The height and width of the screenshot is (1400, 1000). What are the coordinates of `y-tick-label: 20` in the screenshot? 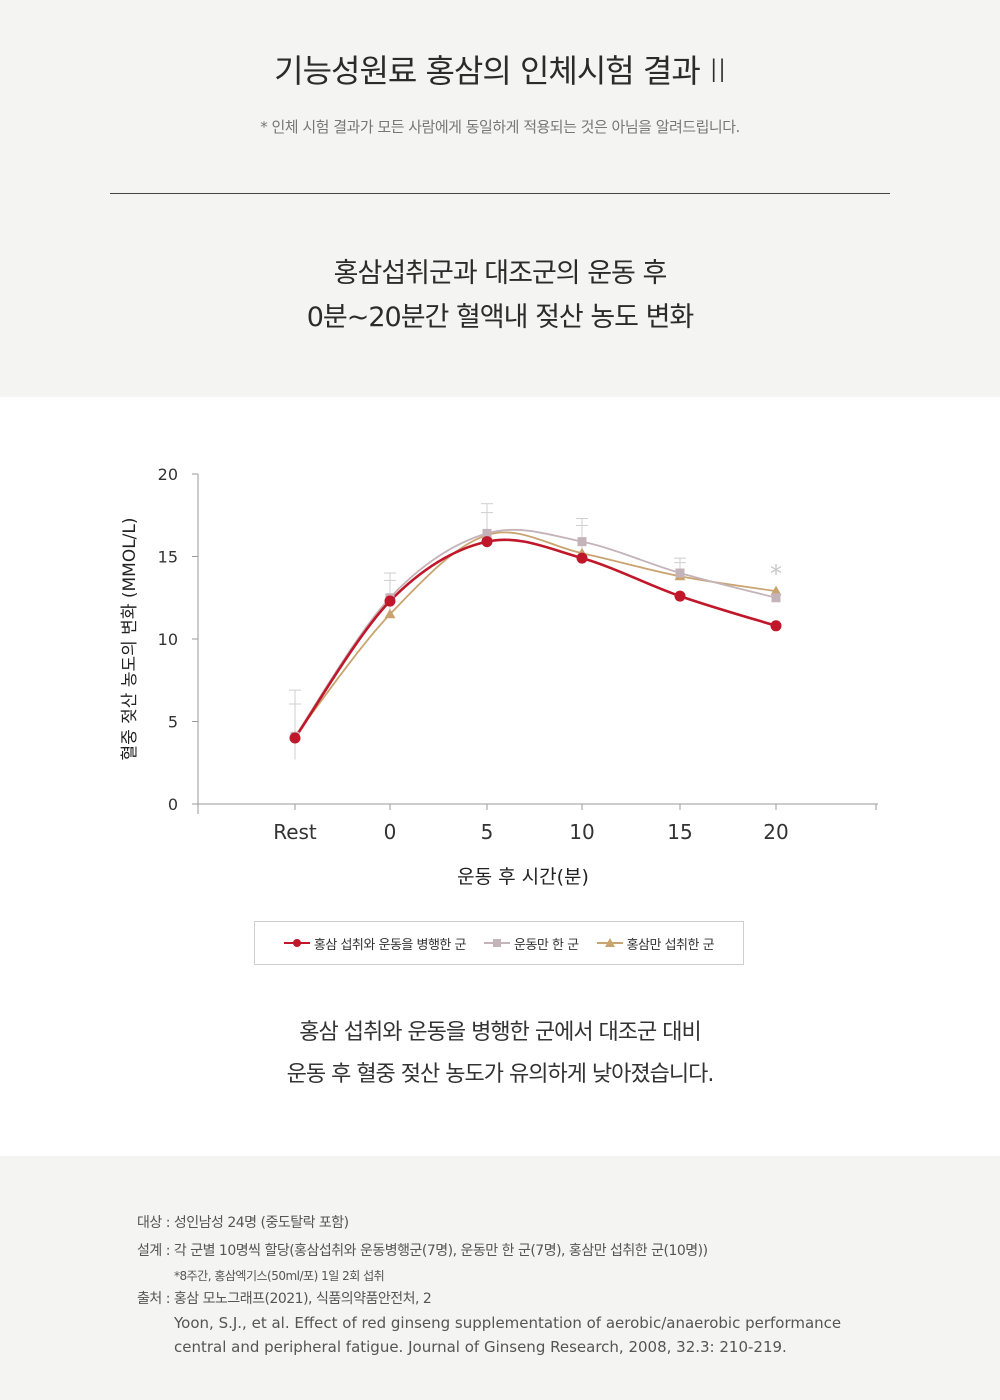 It's located at (168, 474).